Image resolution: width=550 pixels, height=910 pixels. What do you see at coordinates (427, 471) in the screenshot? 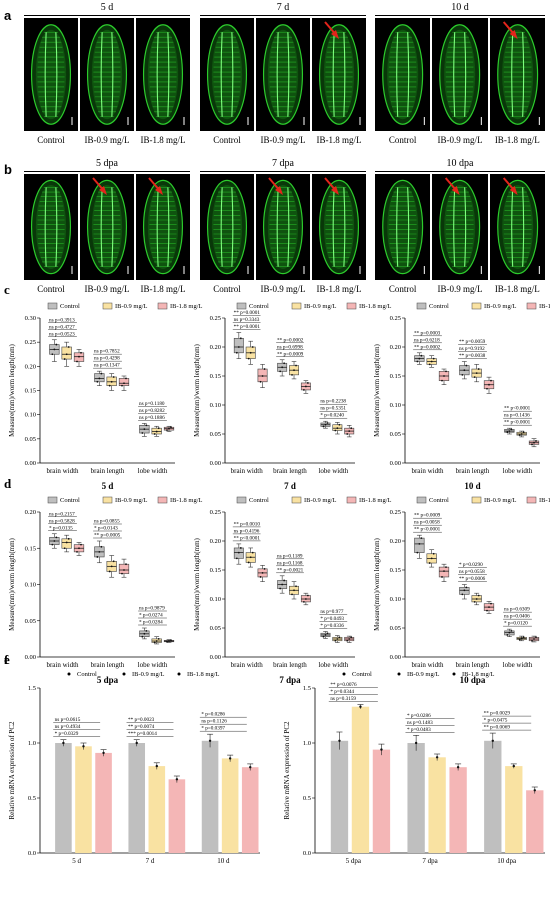
I see `x-tick-label: brain width` at bounding box center [427, 471].